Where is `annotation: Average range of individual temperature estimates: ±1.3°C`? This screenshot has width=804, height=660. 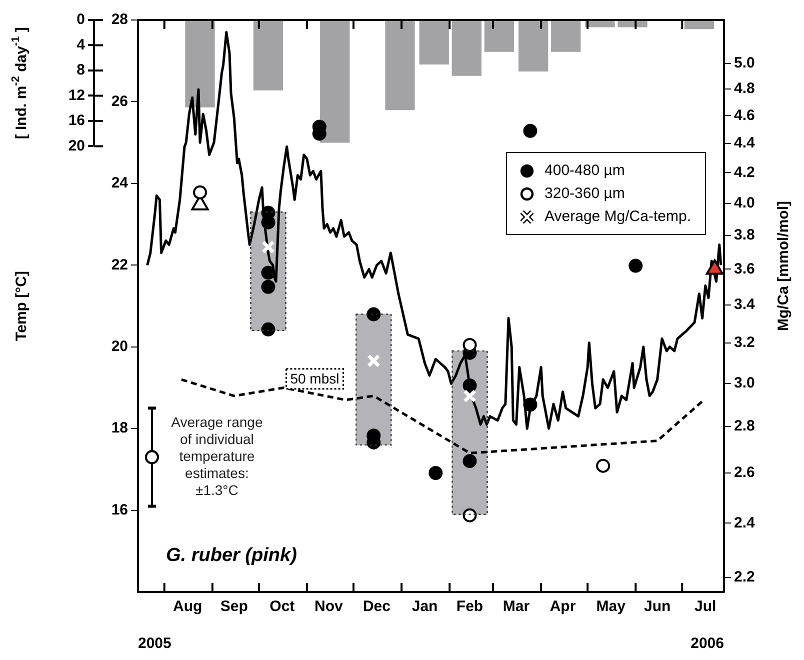 annotation: Average range of individual temperature estimates: ±1.3°C is located at coordinates (217, 456).